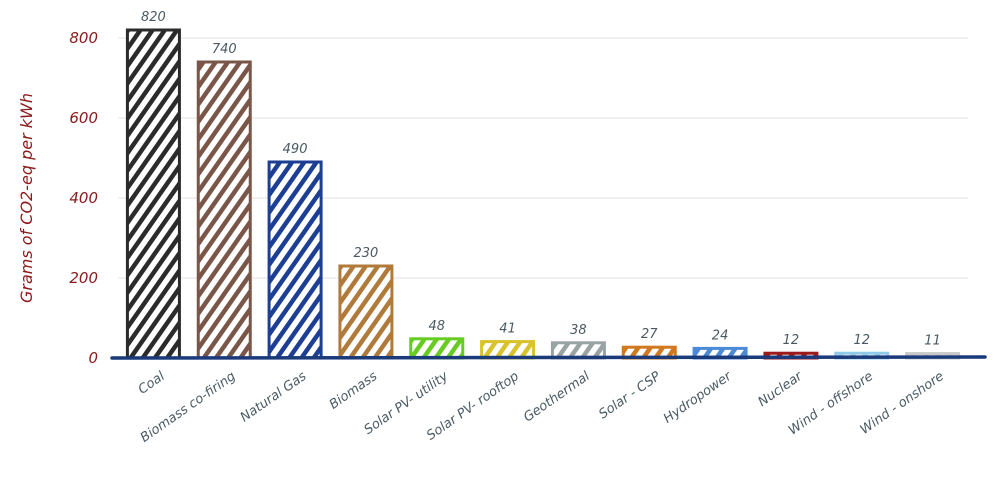 The height and width of the screenshot is (478, 1000). Describe the element at coordinates (366, 253) in the screenshot. I see `data-label: 230` at that location.